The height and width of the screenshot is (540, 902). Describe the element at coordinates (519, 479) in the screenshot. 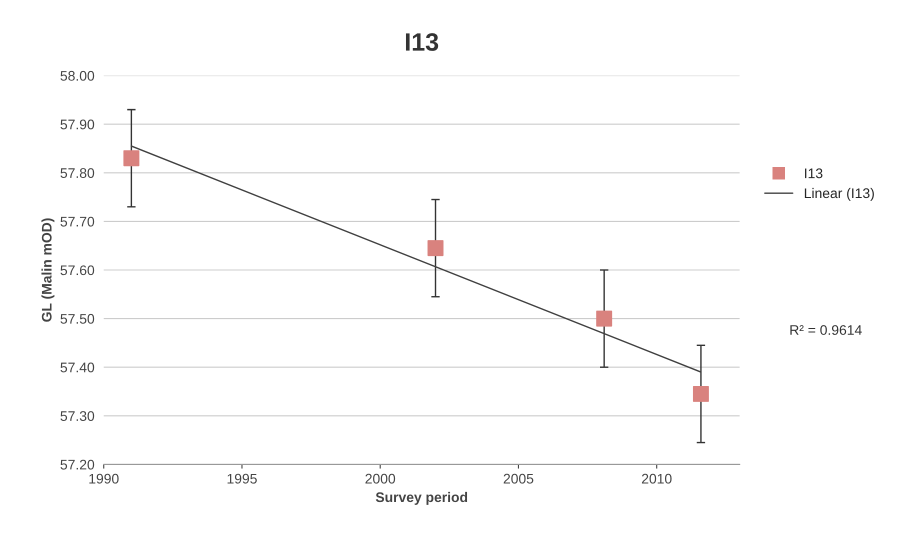

I see `x-tick-label: 2005` at that location.